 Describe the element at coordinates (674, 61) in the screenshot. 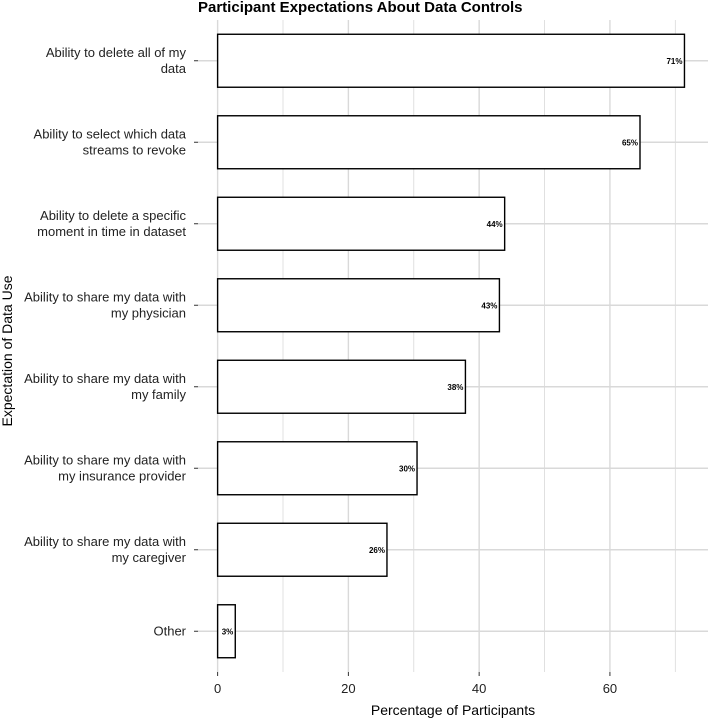

I see `bar-value-label: 71%` at that location.